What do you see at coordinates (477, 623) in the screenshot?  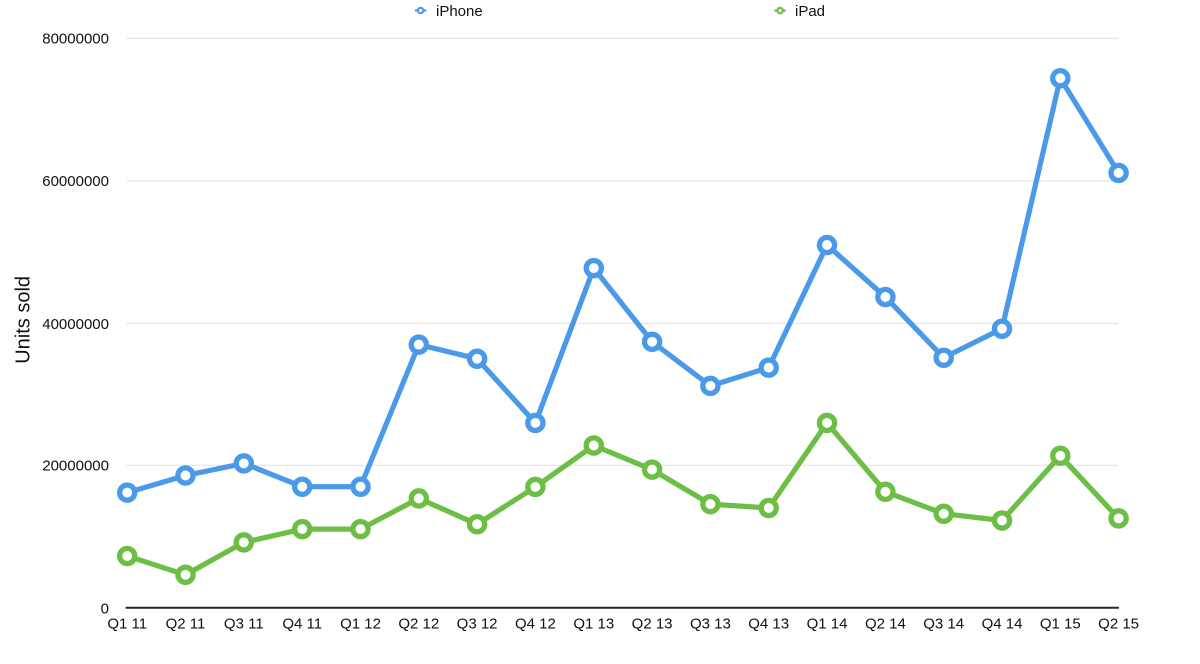 I see `svg-text: Q3 12` at bounding box center [477, 623].